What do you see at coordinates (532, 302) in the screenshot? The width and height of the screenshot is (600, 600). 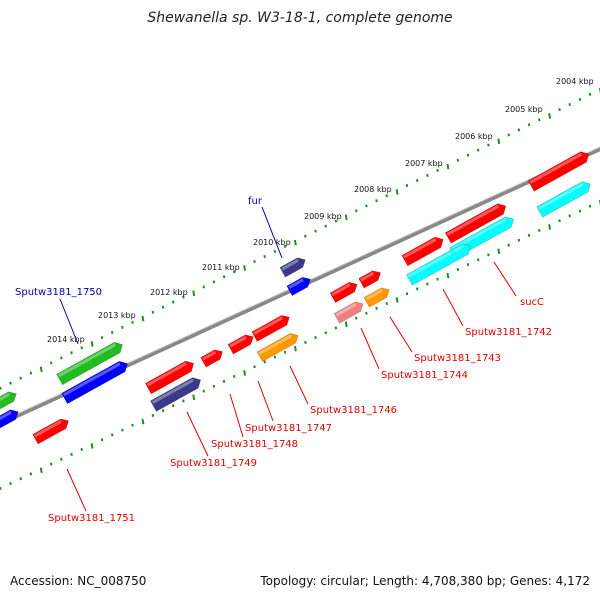 I see `gene-label: sucC` at bounding box center [532, 302].